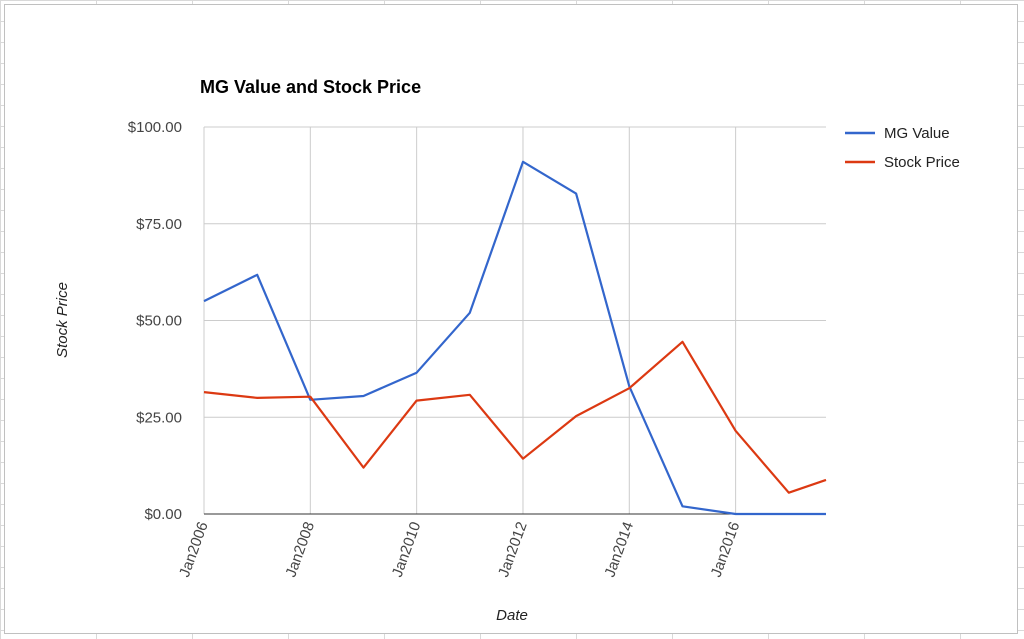 The height and width of the screenshot is (639, 1024). What do you see at coordinates (922, 162) in the screenshot?
I see `legend-label: Stock Price` at bounding box center [922, 162].